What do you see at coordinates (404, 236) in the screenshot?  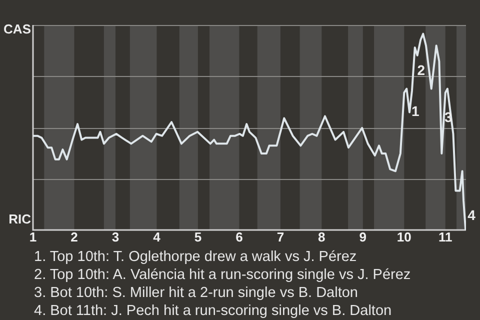 I see `x-tick-label: 10` at bounding box center [404, 236].